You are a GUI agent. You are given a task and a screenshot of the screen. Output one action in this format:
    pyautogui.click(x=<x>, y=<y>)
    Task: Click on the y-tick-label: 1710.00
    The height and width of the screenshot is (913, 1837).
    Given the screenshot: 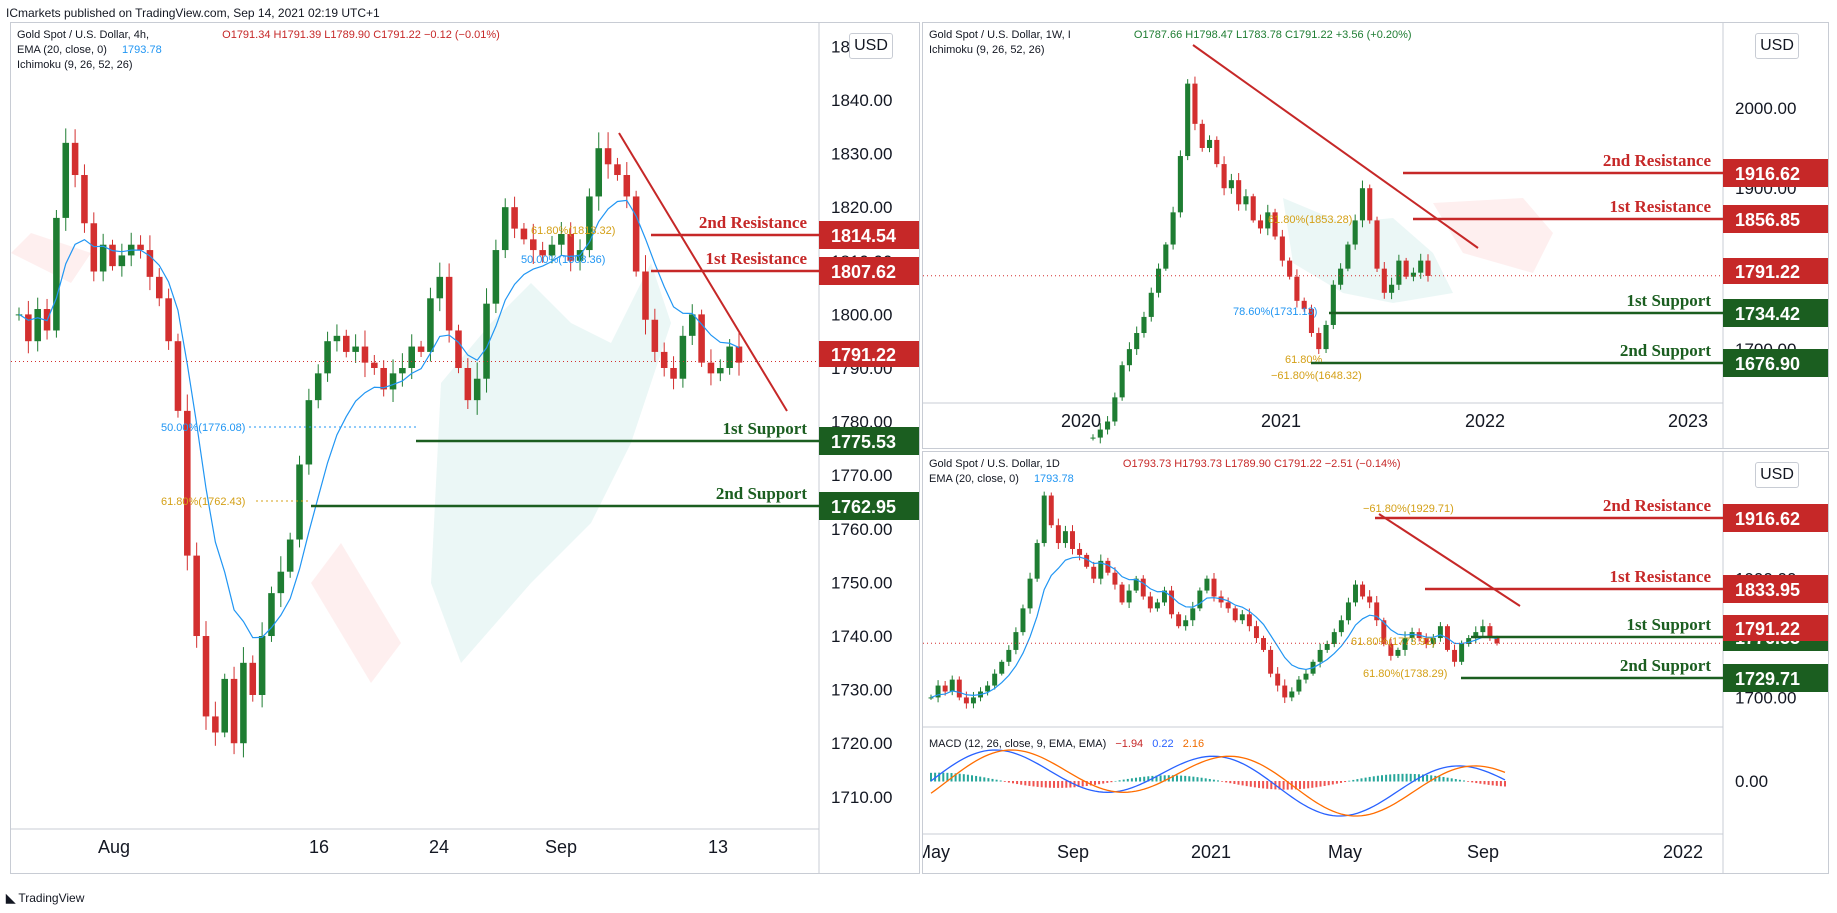 What is the action you would take?
    pyautogui.click(x=861, y=797)
    